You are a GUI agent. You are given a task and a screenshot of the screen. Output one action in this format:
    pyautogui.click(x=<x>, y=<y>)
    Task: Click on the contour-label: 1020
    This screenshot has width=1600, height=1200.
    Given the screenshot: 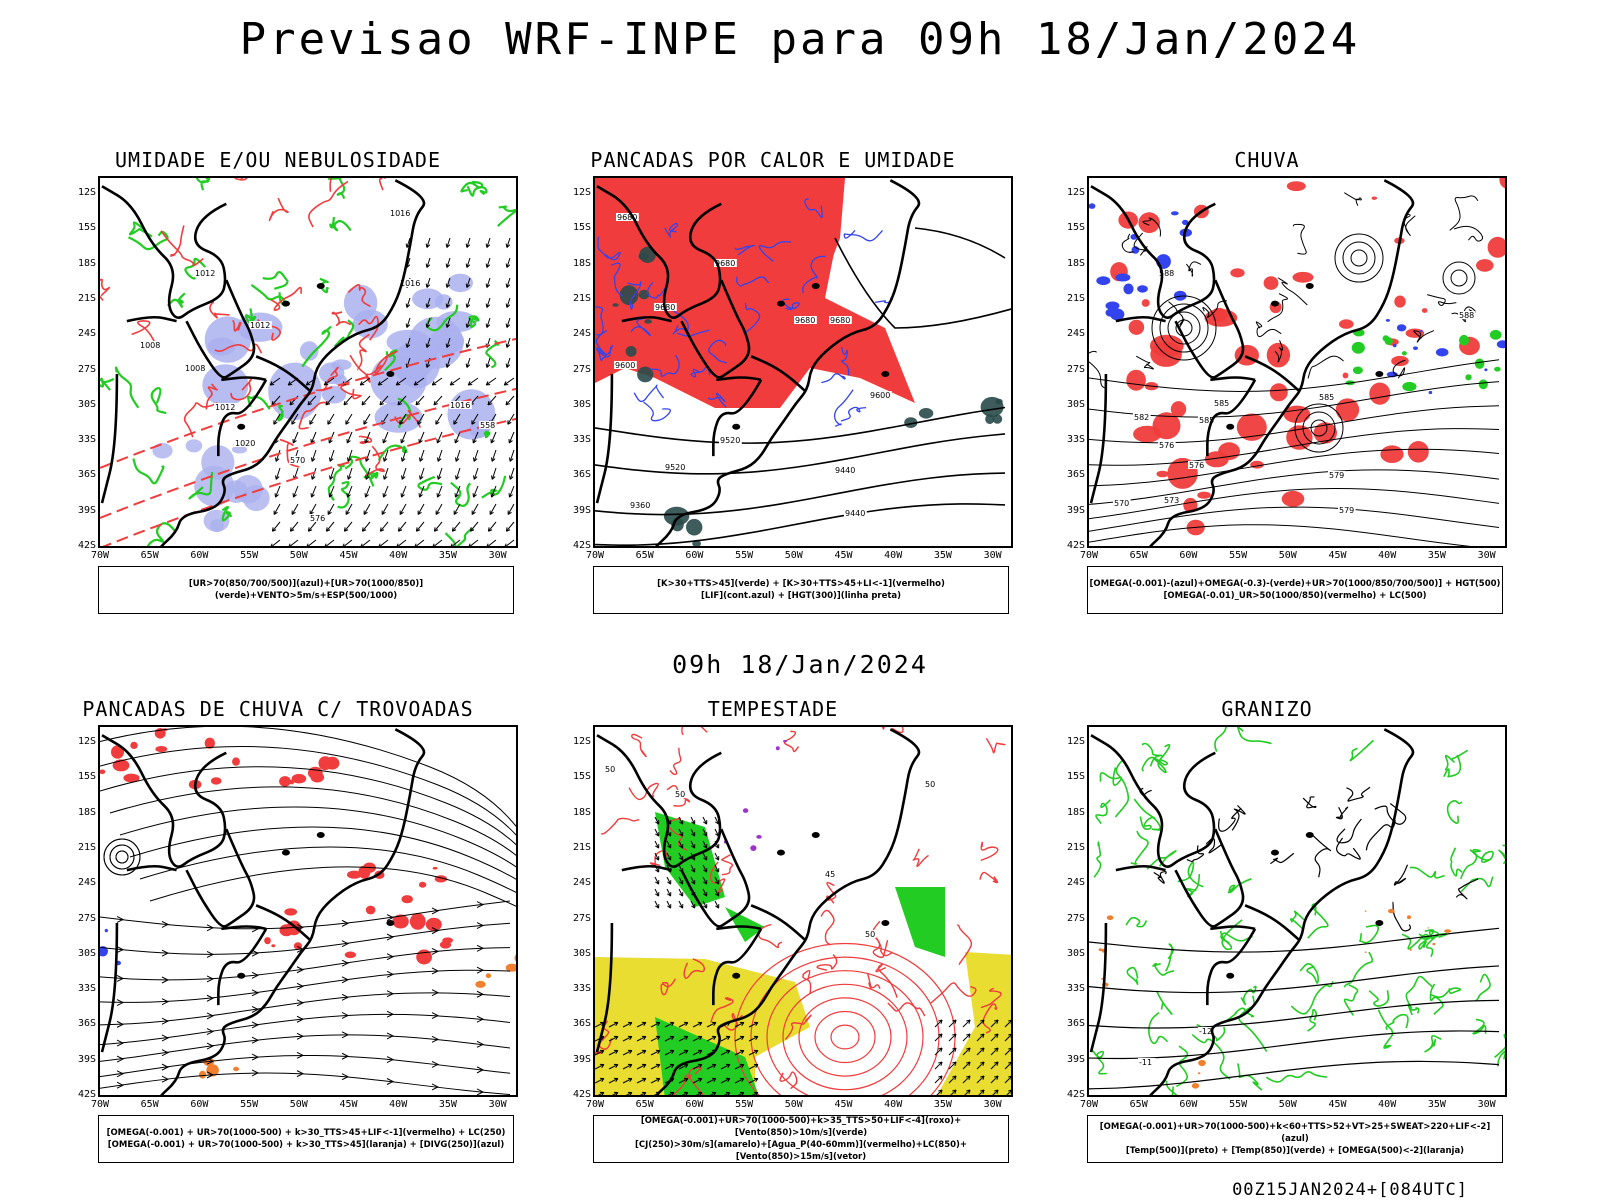 What is the action you would take?
    pyautogui.click(x=245, y=443)
    